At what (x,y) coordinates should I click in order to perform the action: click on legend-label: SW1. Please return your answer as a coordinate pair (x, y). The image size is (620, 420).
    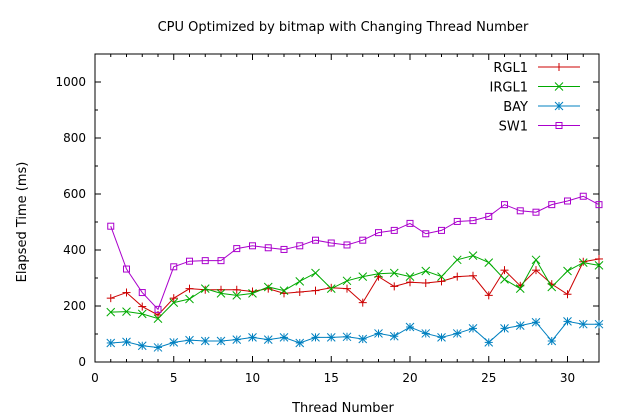
    Looking at the image, I should click on (513, 127).